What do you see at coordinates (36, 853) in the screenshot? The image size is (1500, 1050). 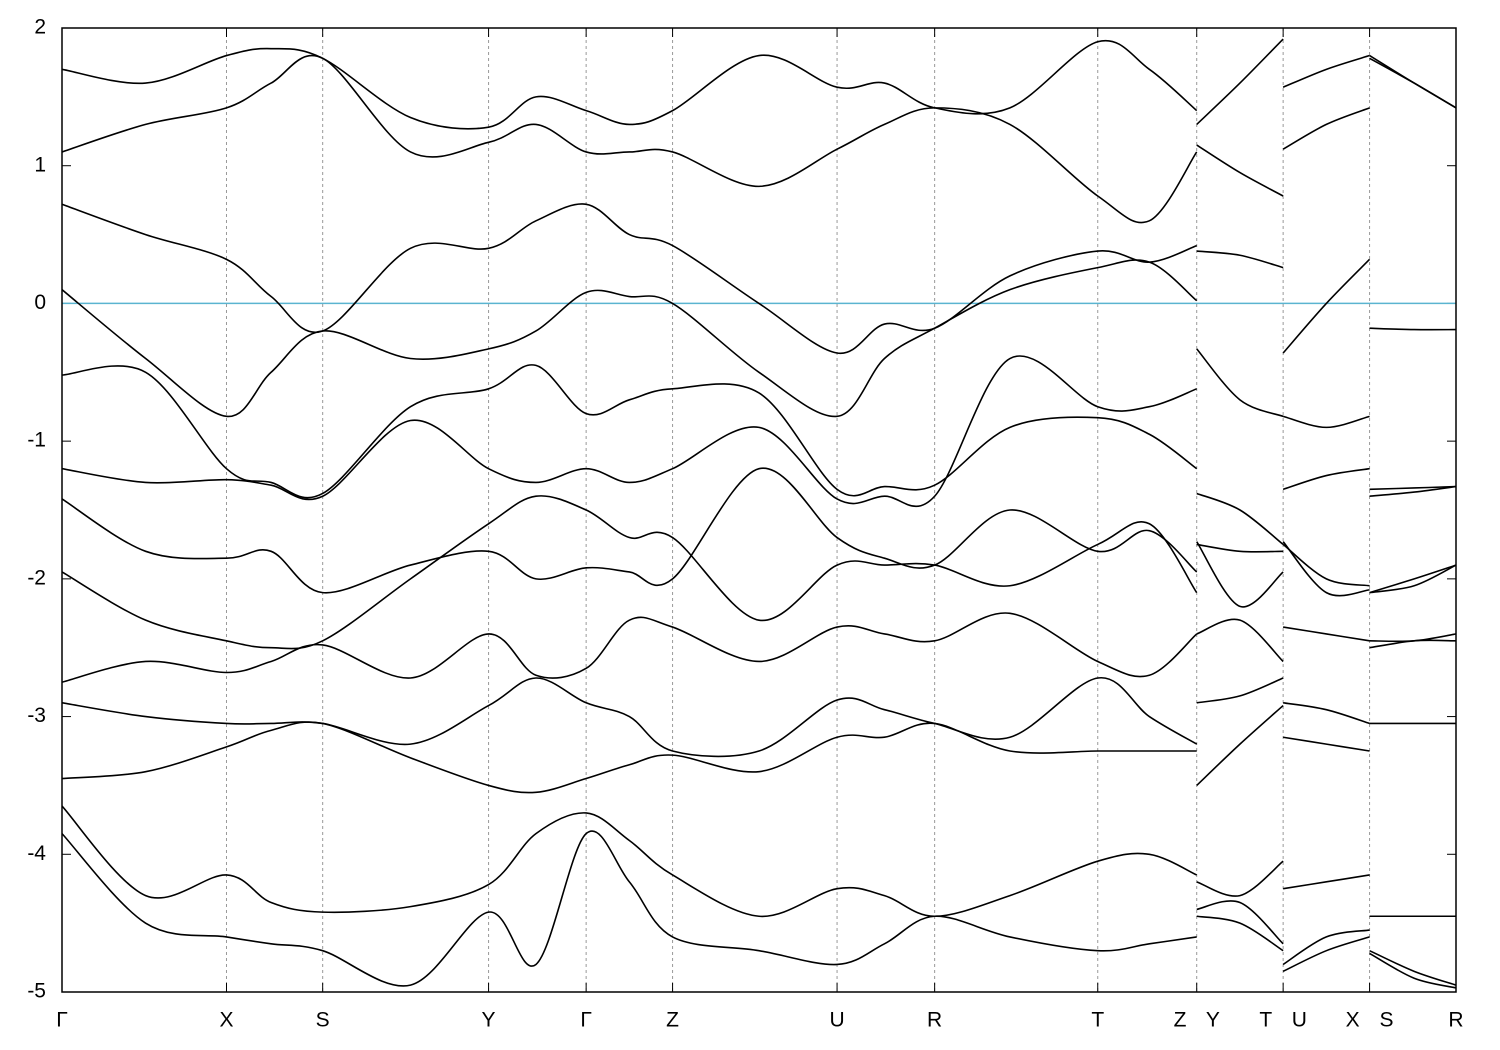 I see `y-tick-label: -4` at bounding box center [36, 853].